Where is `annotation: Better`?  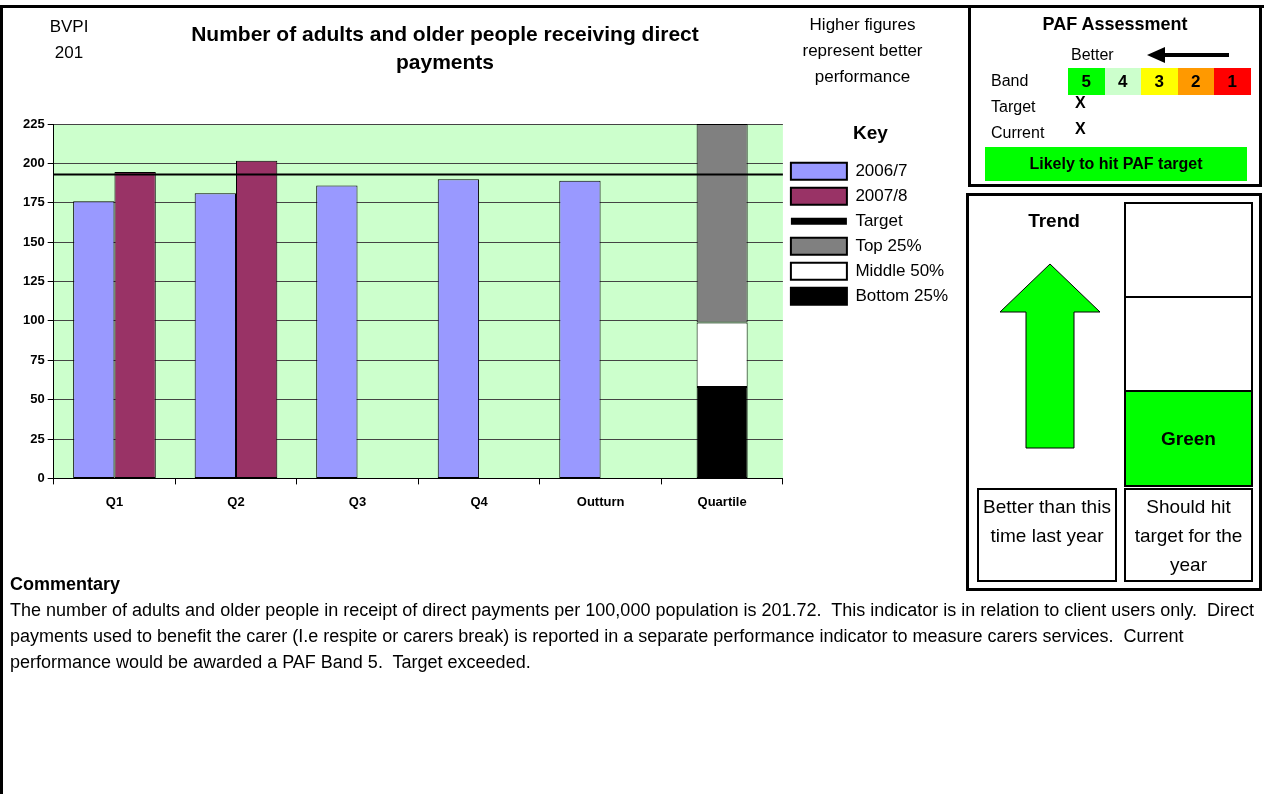
annotation: Better is located at coordinates (1092, 55).